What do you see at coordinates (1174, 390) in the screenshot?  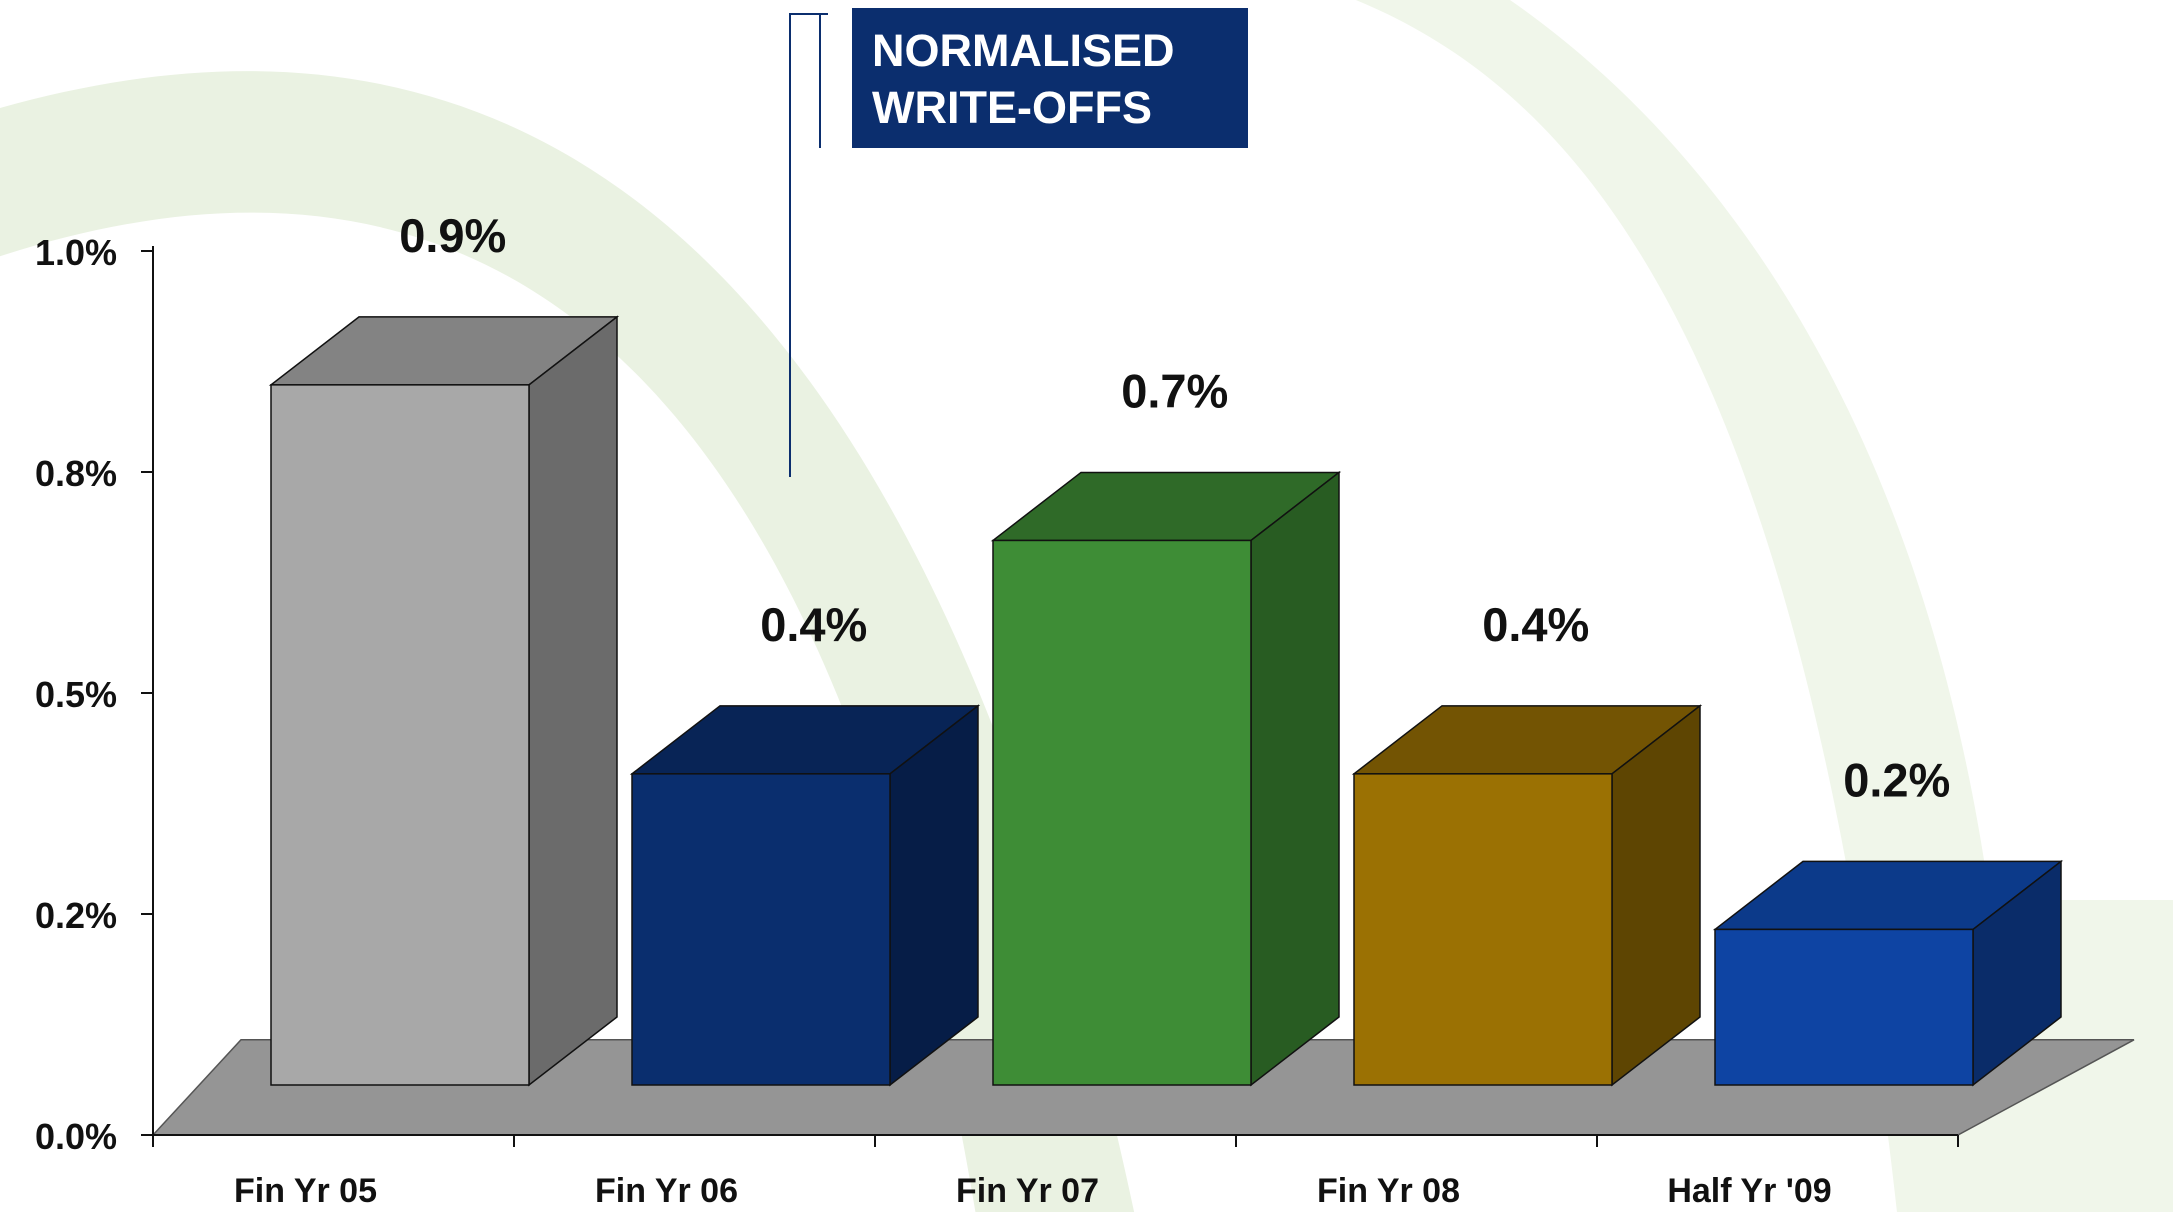 I see `data-label: 0.7%` at bounding box center [1174, 390].